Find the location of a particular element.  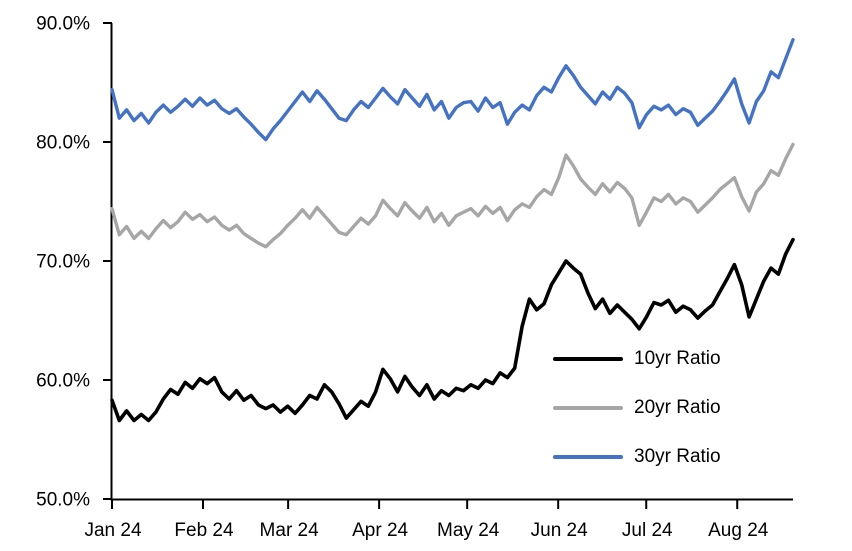

y-tick-label: 60.0% is located at coordinates (63, 381).